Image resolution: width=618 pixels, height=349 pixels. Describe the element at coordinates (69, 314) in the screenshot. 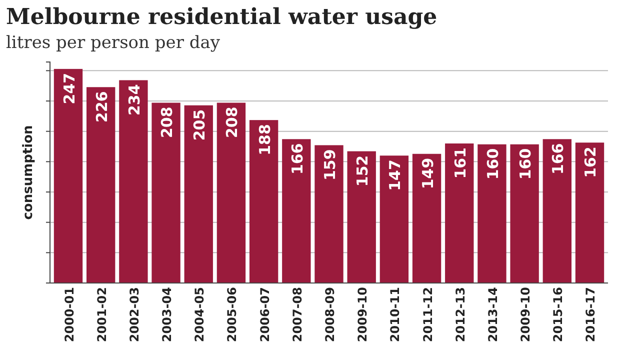

I see `x-tick-label: 2000-01` at that location.